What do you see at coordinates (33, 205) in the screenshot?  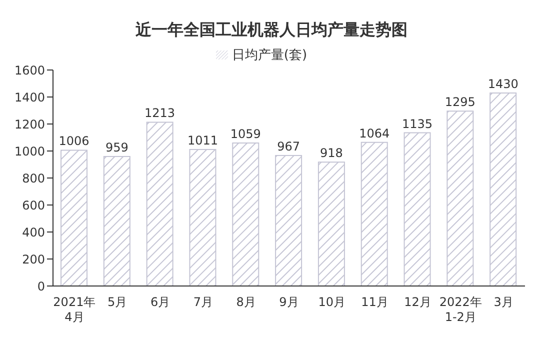 I see `y-tick-label: 600` at bounding box center [33, 205].